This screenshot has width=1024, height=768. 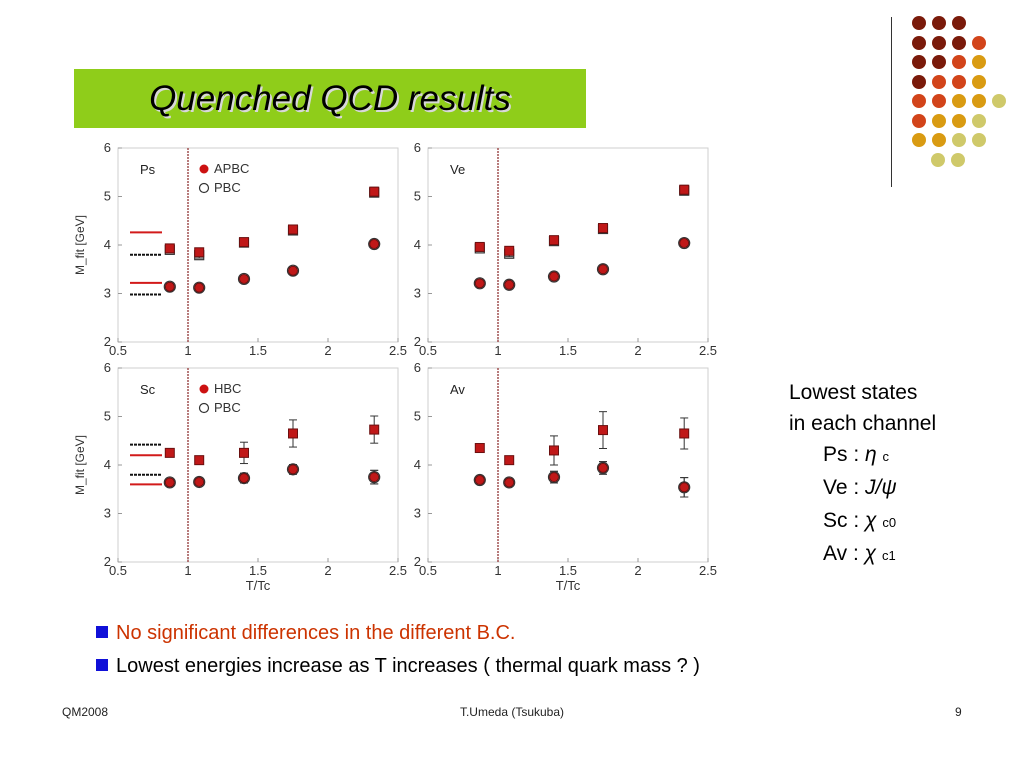 I want to click on footer-page-number: 9, so click(x=958, y=712).